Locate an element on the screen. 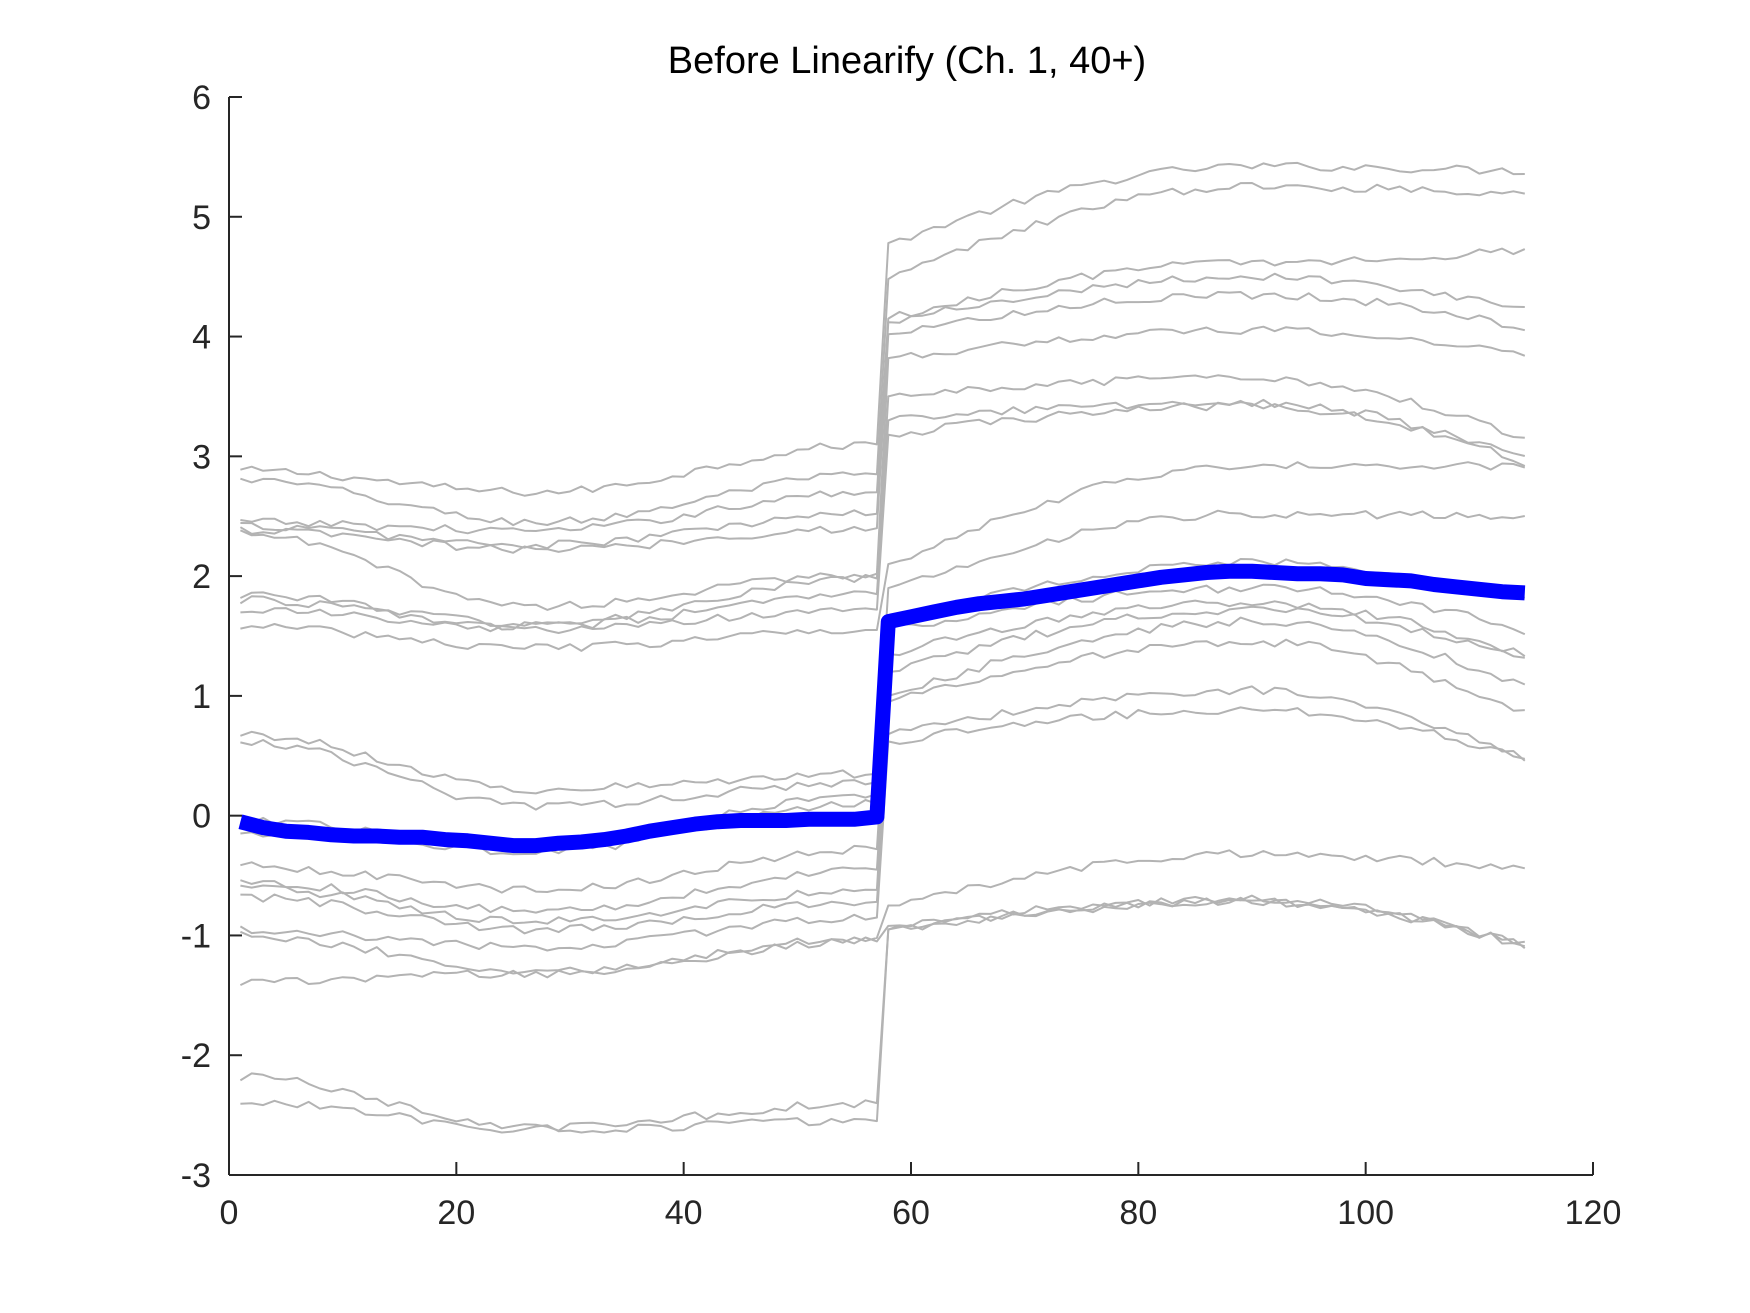 The height and width of the screenshot is (1313, 1750). y-tick-label: 0 is located at coordinates (201, 817).